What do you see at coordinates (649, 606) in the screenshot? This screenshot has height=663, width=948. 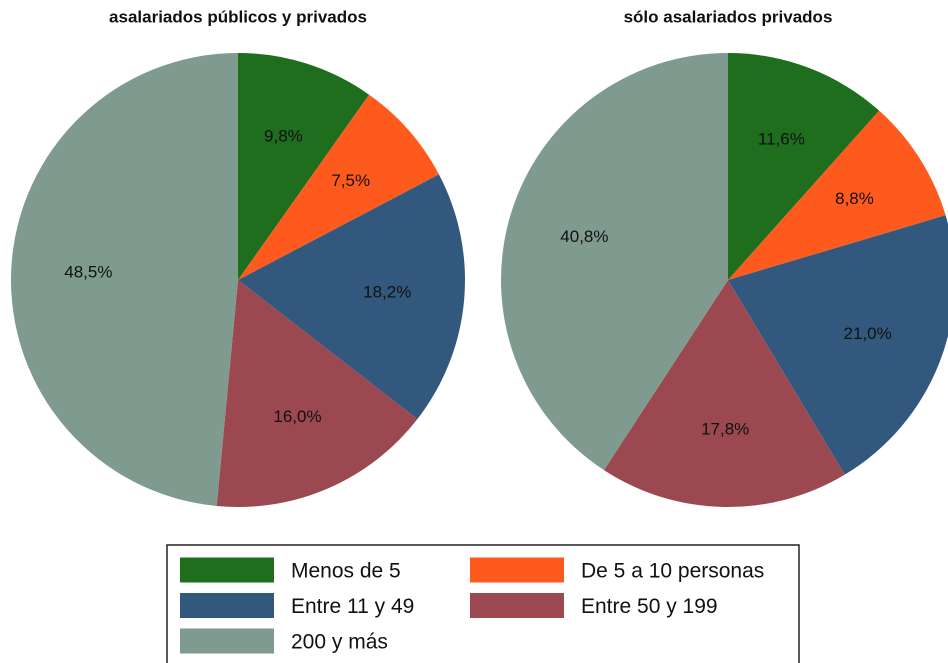 I see `legend-label: Entre 50 y 199` at bounding box center [649, 606].